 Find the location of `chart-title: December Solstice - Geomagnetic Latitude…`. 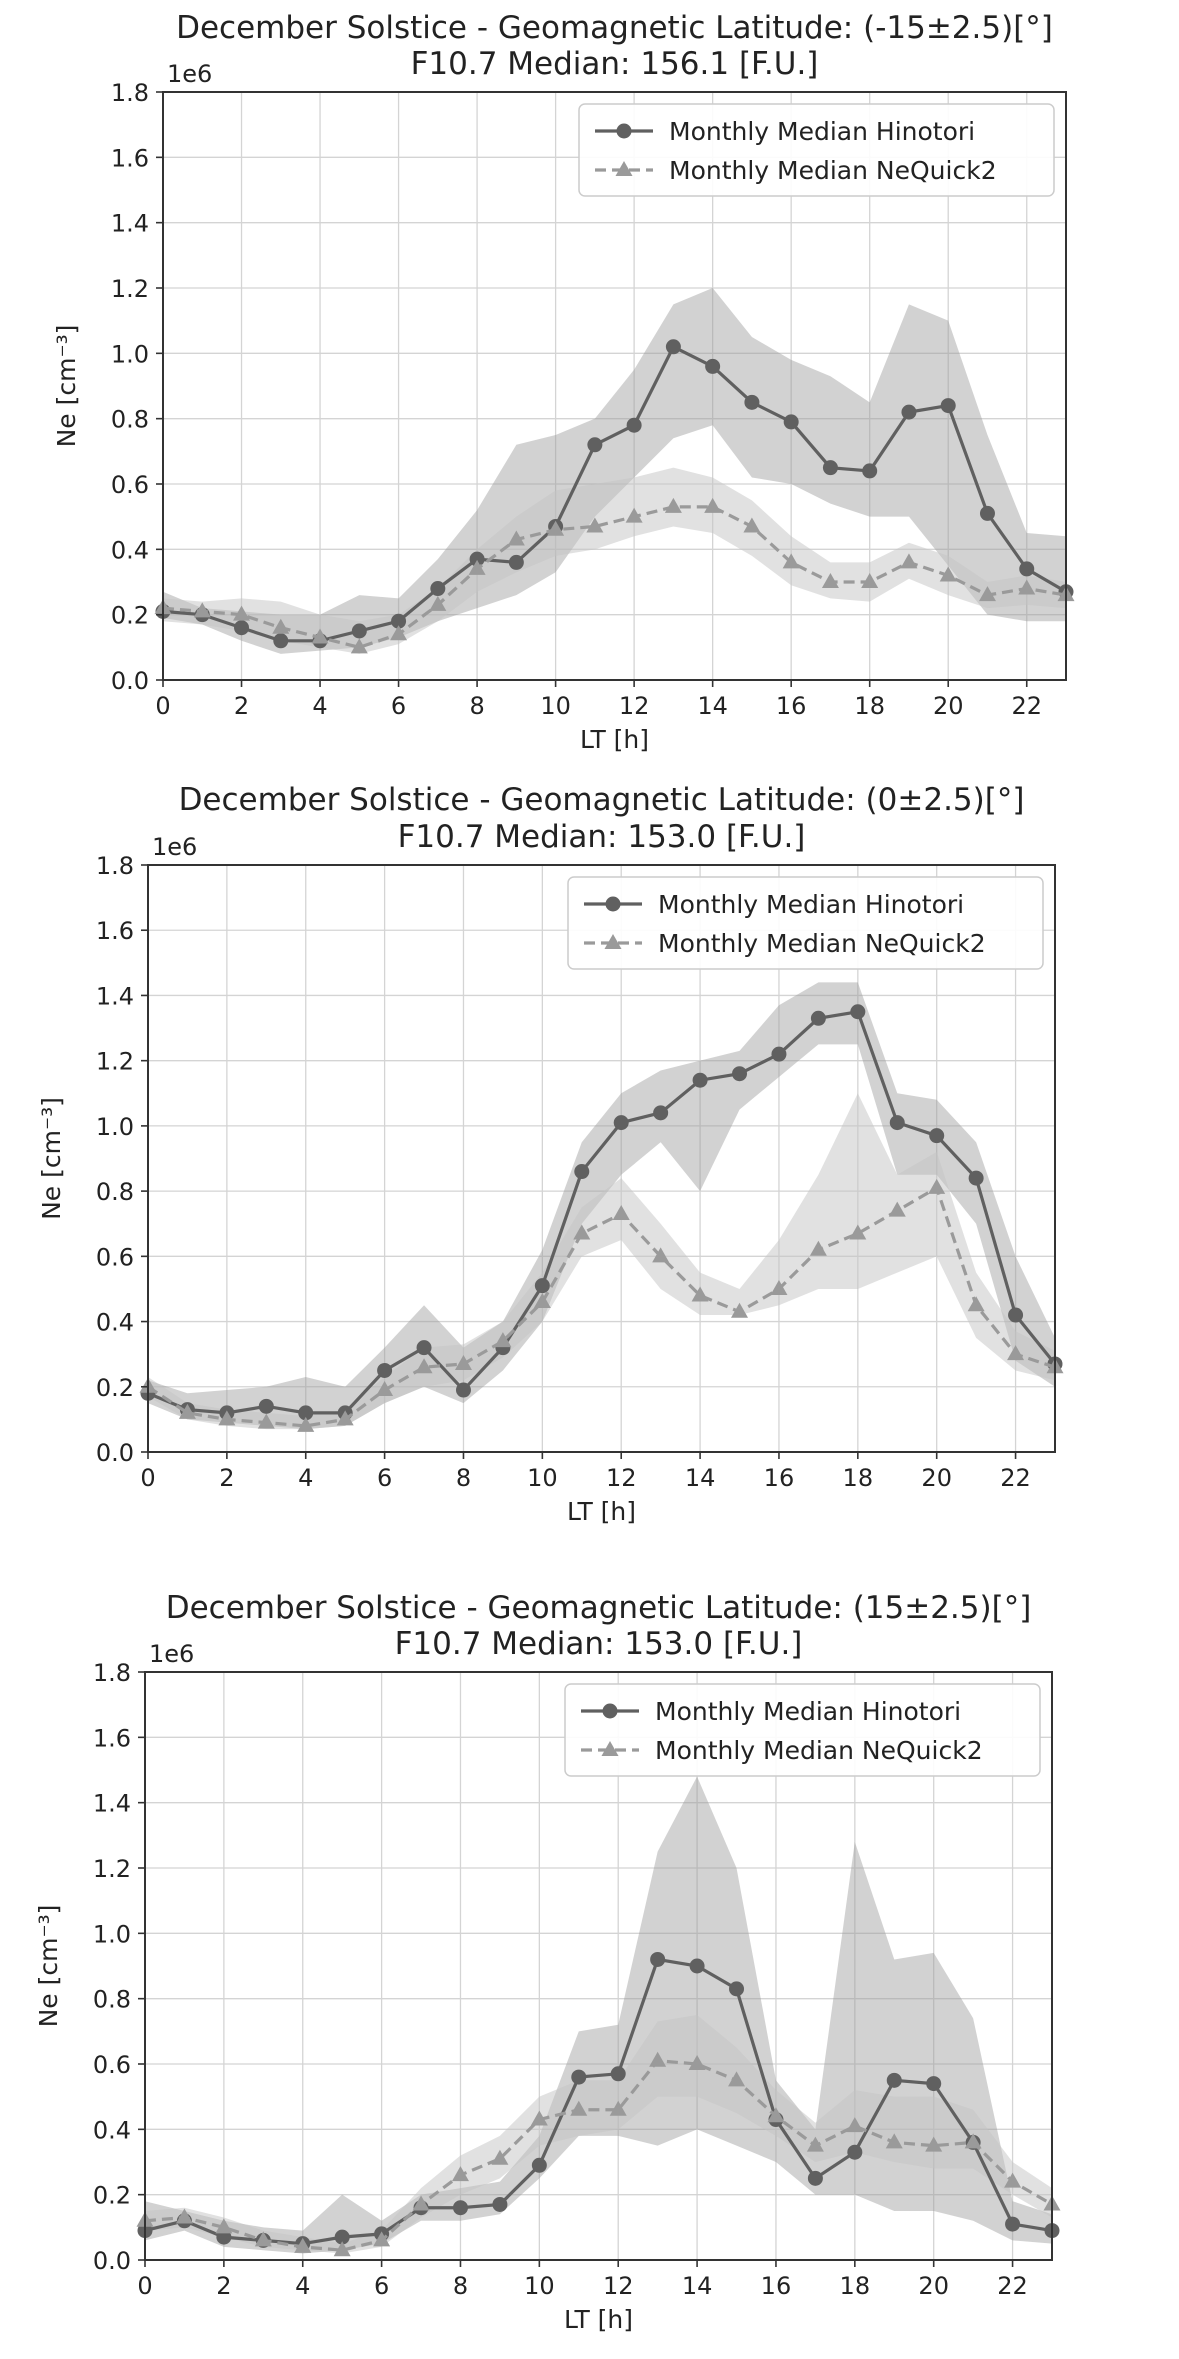

chart-title: December Solstice - Geomagnetic Latitude… is located at coordinates (599, 1608).